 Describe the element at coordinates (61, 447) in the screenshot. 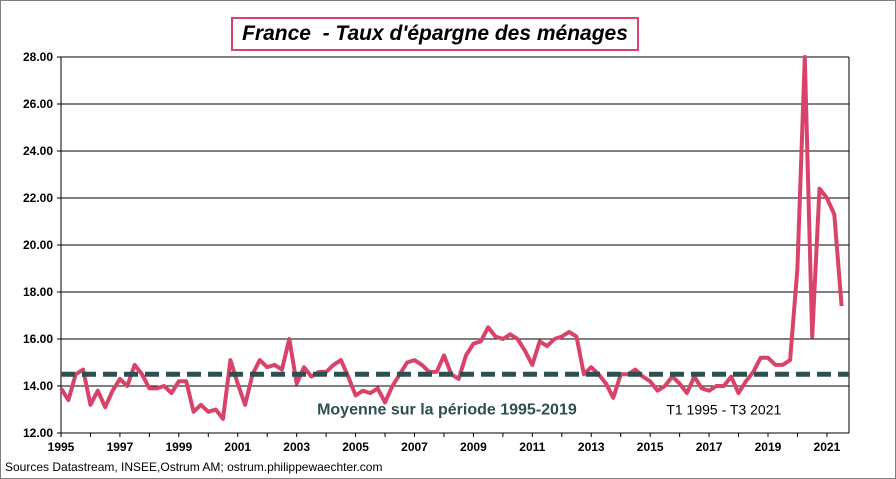

I see `x-tick-label: 1995` at that location.